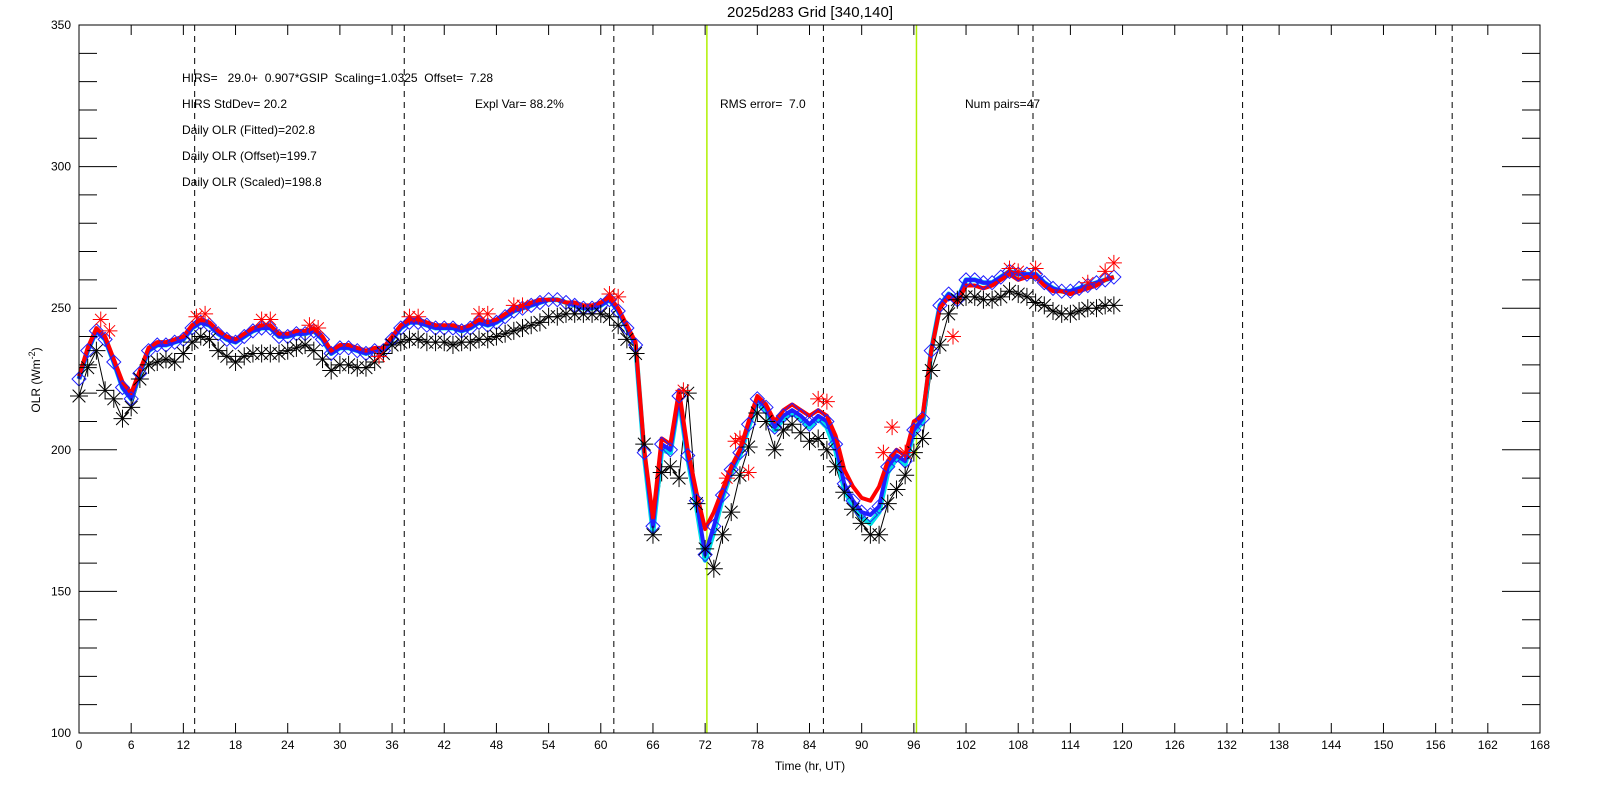 The width and height of the screenshot is (1600, 805). Describe the element at coordinates (445, 745) in the screenshot. I see `x-tick-label: 42` at that location.